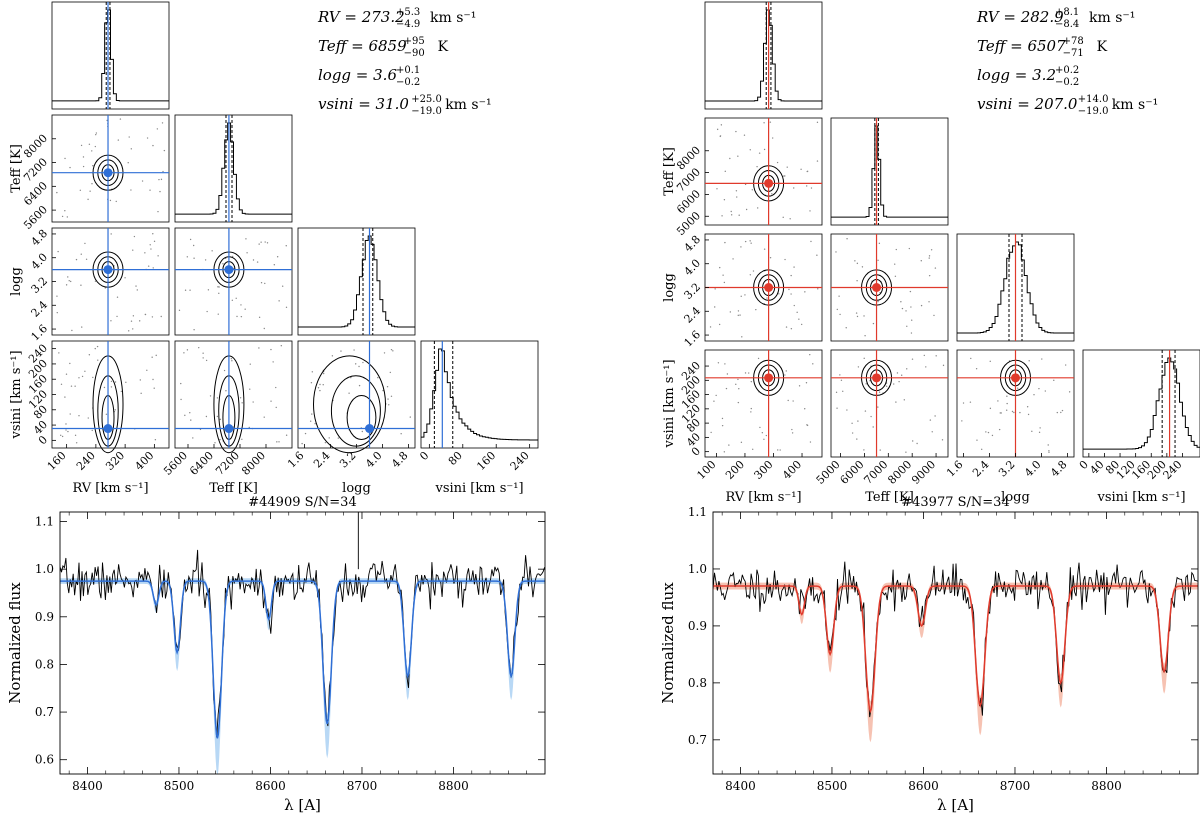 Image resolution: width=1200 pixels, height=813 pixels. I want to click on x-tick-label: 400, so click(792, 470).